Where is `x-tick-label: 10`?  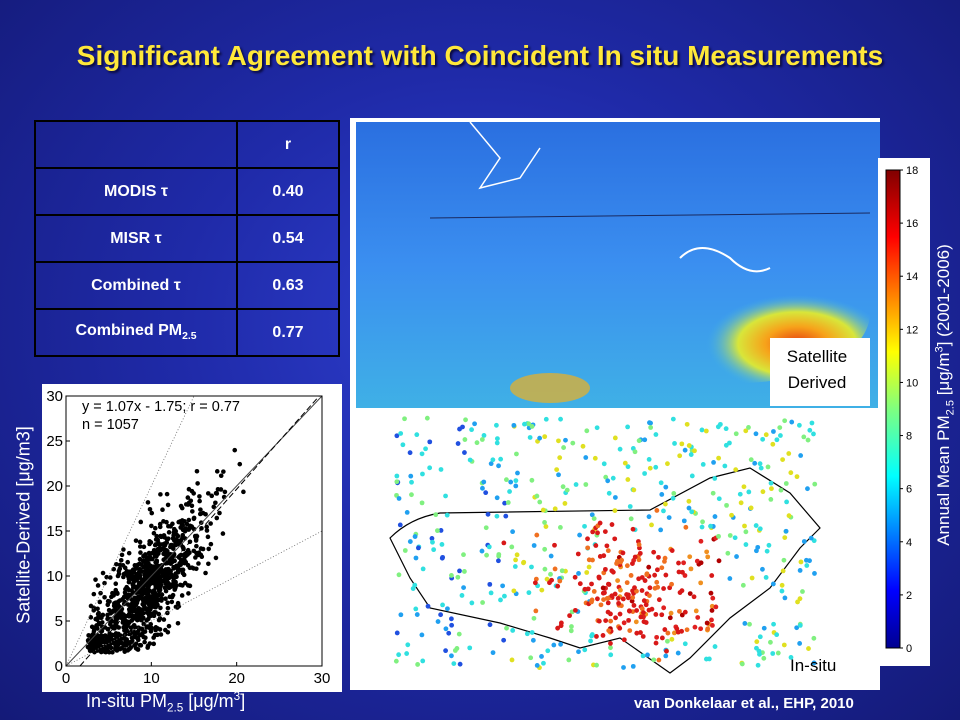 x-tick-label: 10 is located at coordinates (151, 678).